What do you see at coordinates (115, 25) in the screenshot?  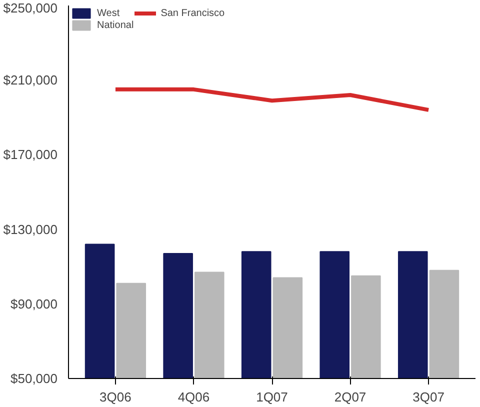 I see `legend-label: National` at bounding box center [115, 25].